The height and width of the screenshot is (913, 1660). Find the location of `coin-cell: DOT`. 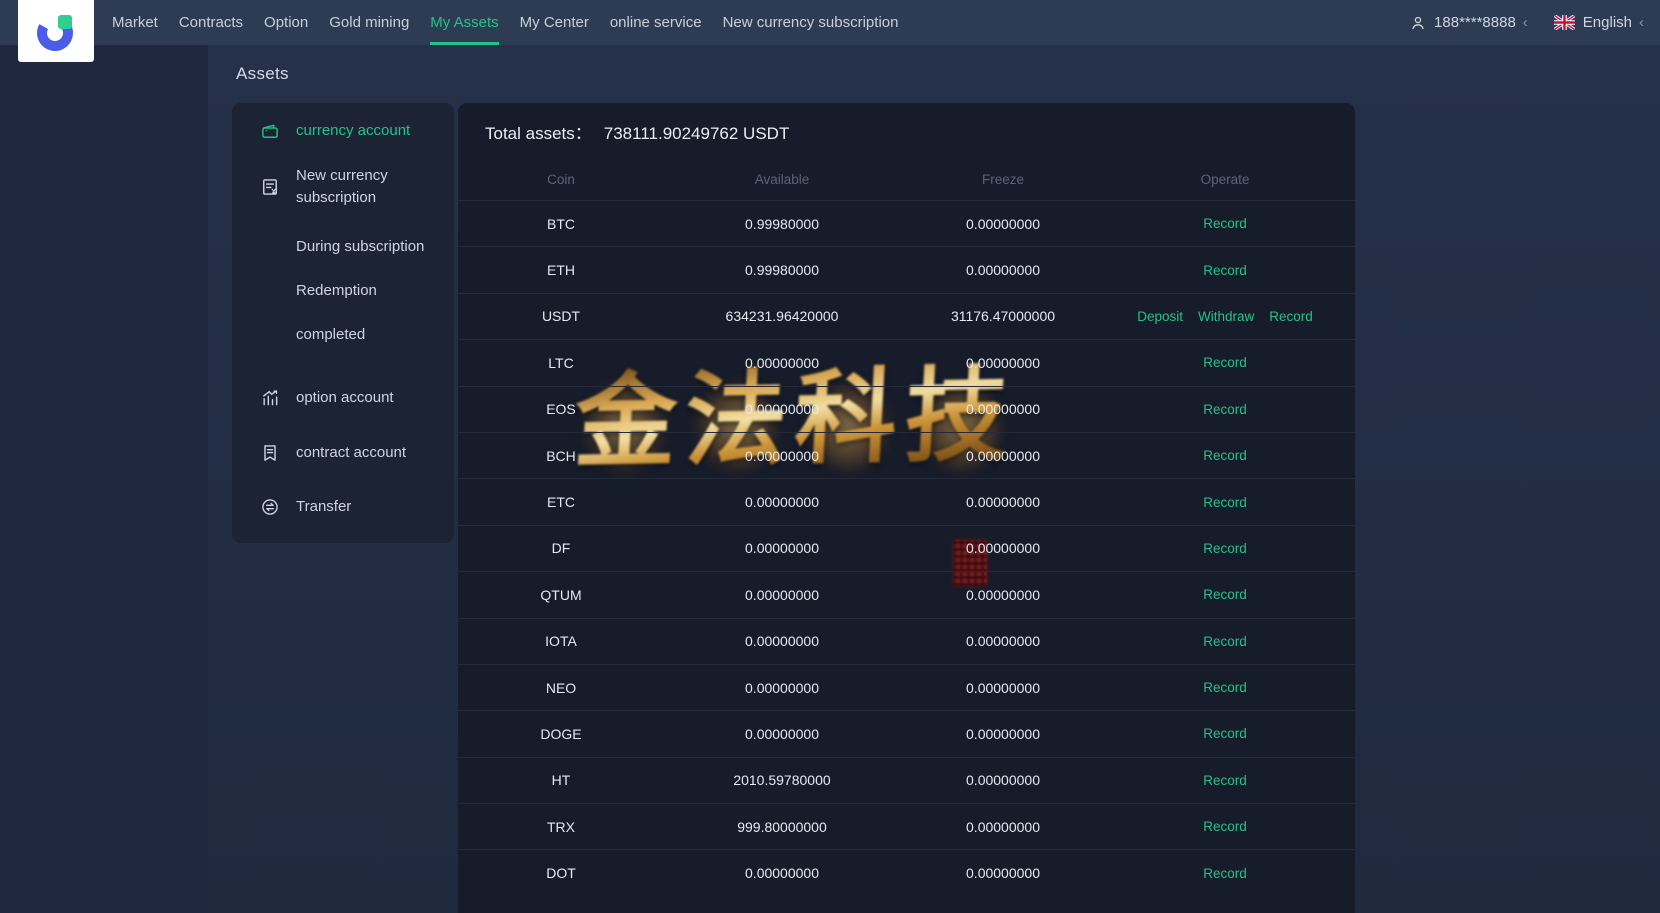

coin-cell: DOT is located at coordinates (561, 873).